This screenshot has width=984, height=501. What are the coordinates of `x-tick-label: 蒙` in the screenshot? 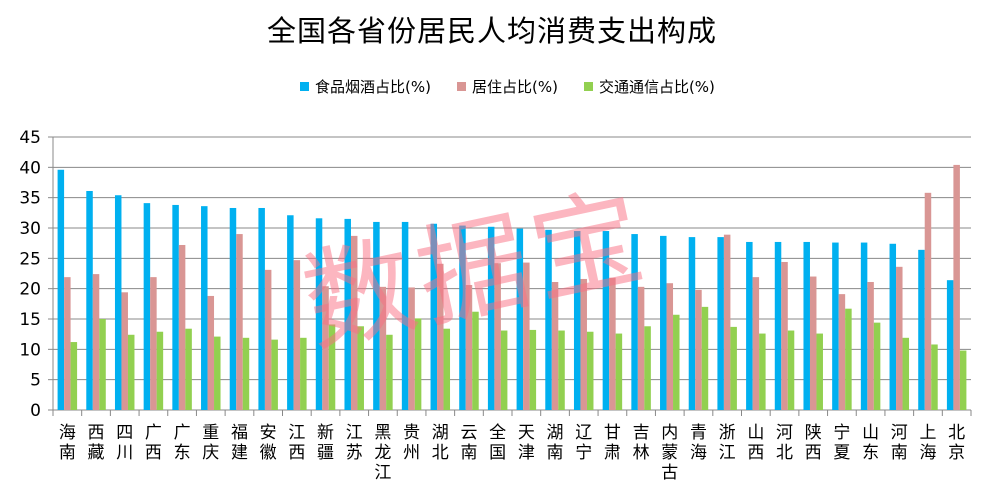 It's located at (669, 453).